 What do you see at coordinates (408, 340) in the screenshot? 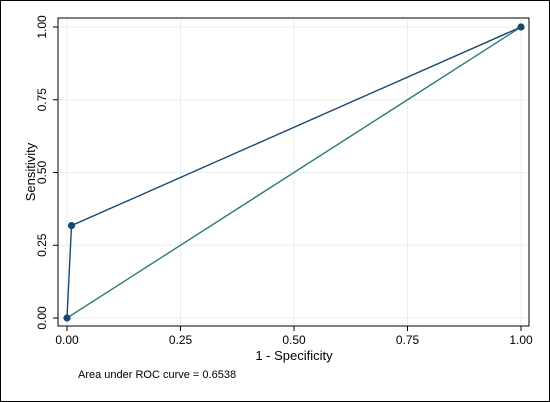
I see `x-tick-label: 0.75` at bounding box center [408, 340].